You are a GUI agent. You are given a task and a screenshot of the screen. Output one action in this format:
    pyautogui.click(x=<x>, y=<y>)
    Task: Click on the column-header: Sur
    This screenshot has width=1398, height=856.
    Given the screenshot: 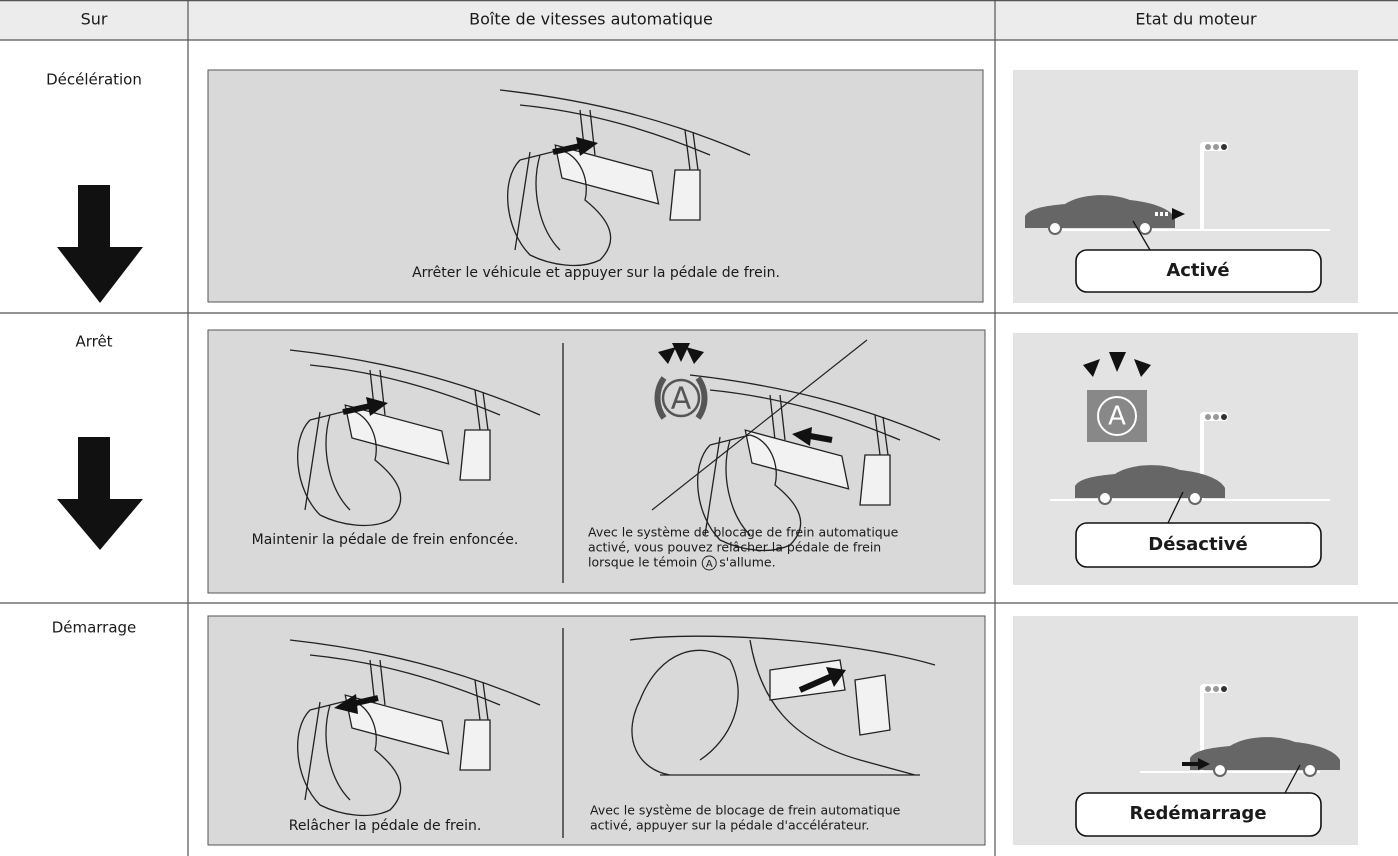 What is the action you would take?
    pyautogui.click(x=94, y=19)
    